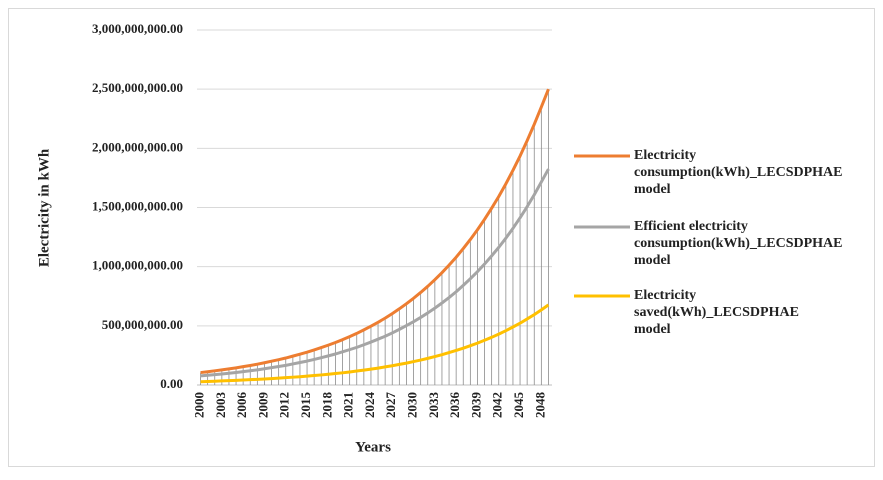 The width and height of the screenshot is (883, 480). What do you see at coordinates (137, 28) in the screenshot?
I see `y-tick-label: 3,000,000,000.00` at bounding box center [137, 28].